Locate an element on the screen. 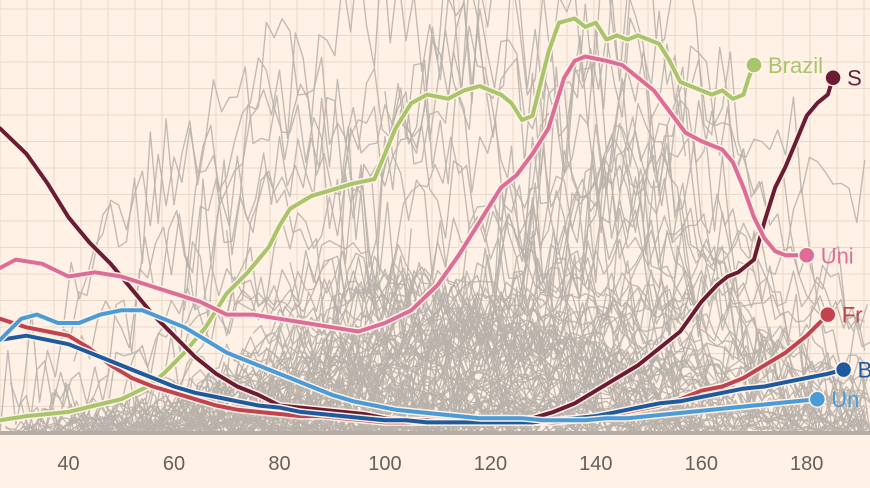 The height and width of the screenshot is (488, 870). x-tick-label: 40 is located at coordinates (68, 464).